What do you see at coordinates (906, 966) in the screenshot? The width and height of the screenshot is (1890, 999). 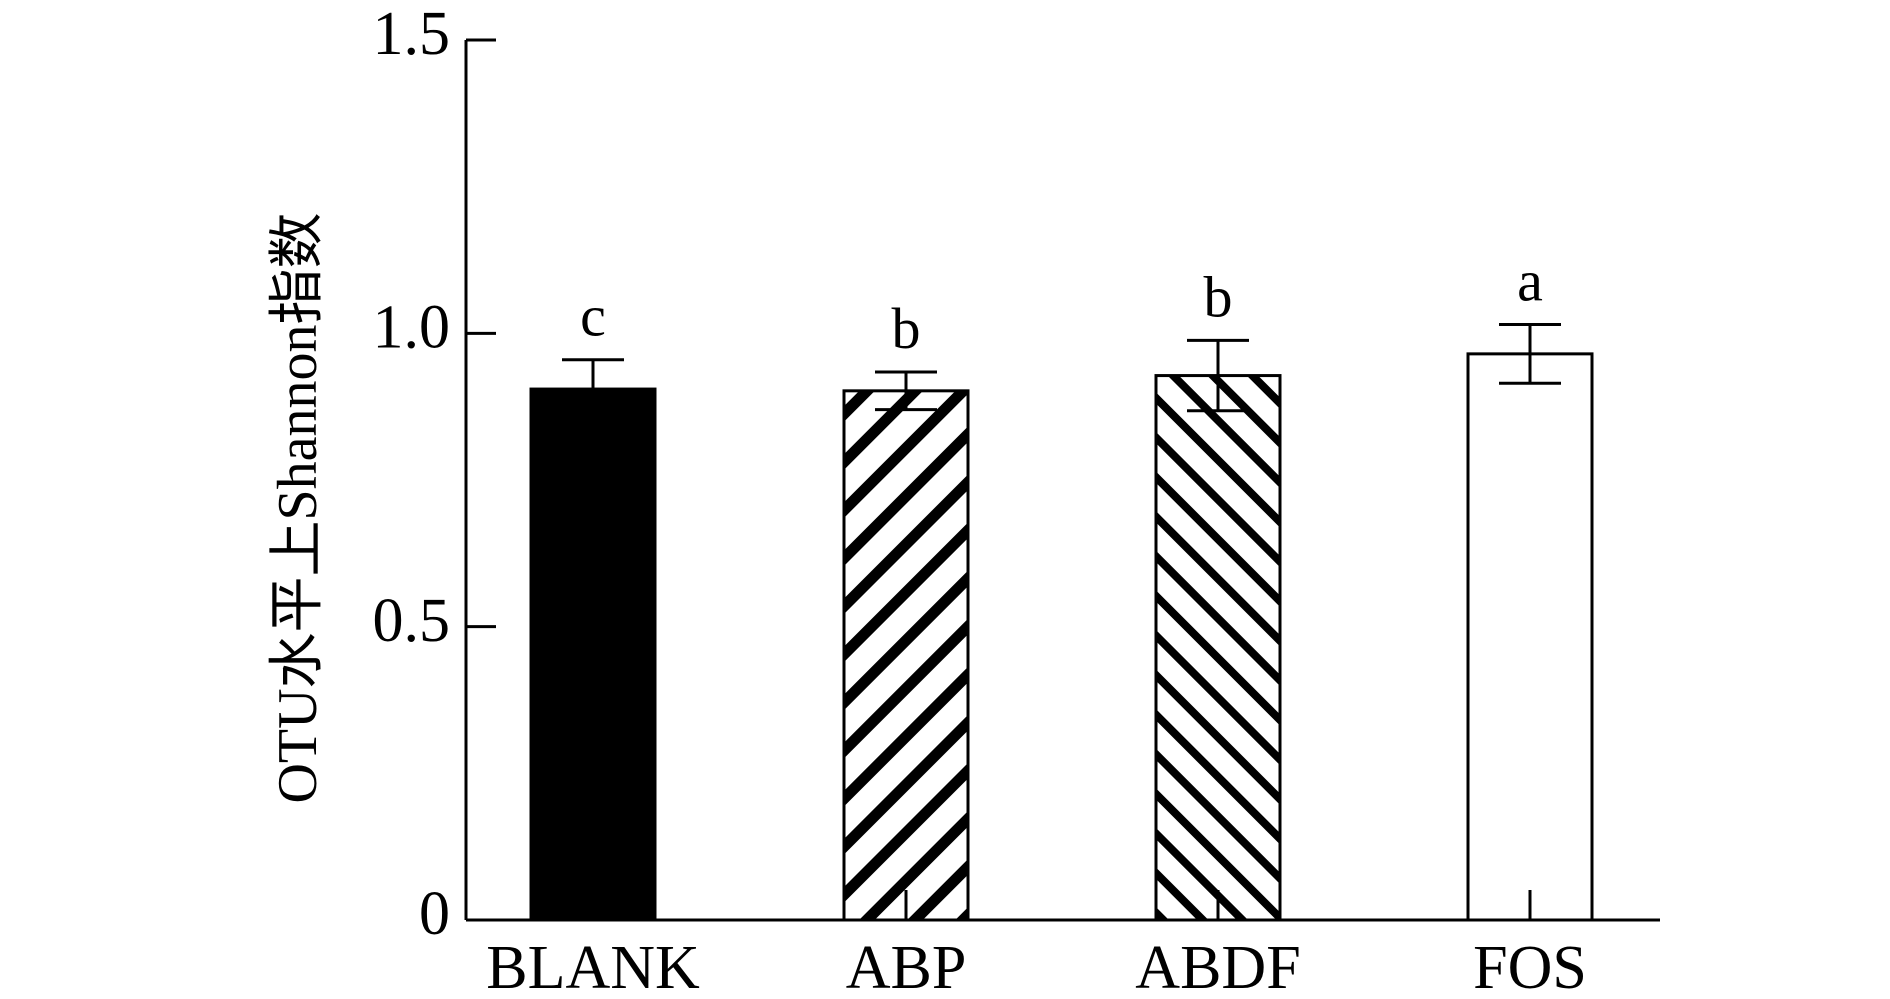 I see `x-tick-label: ABP` at bounding box center [906, 966].